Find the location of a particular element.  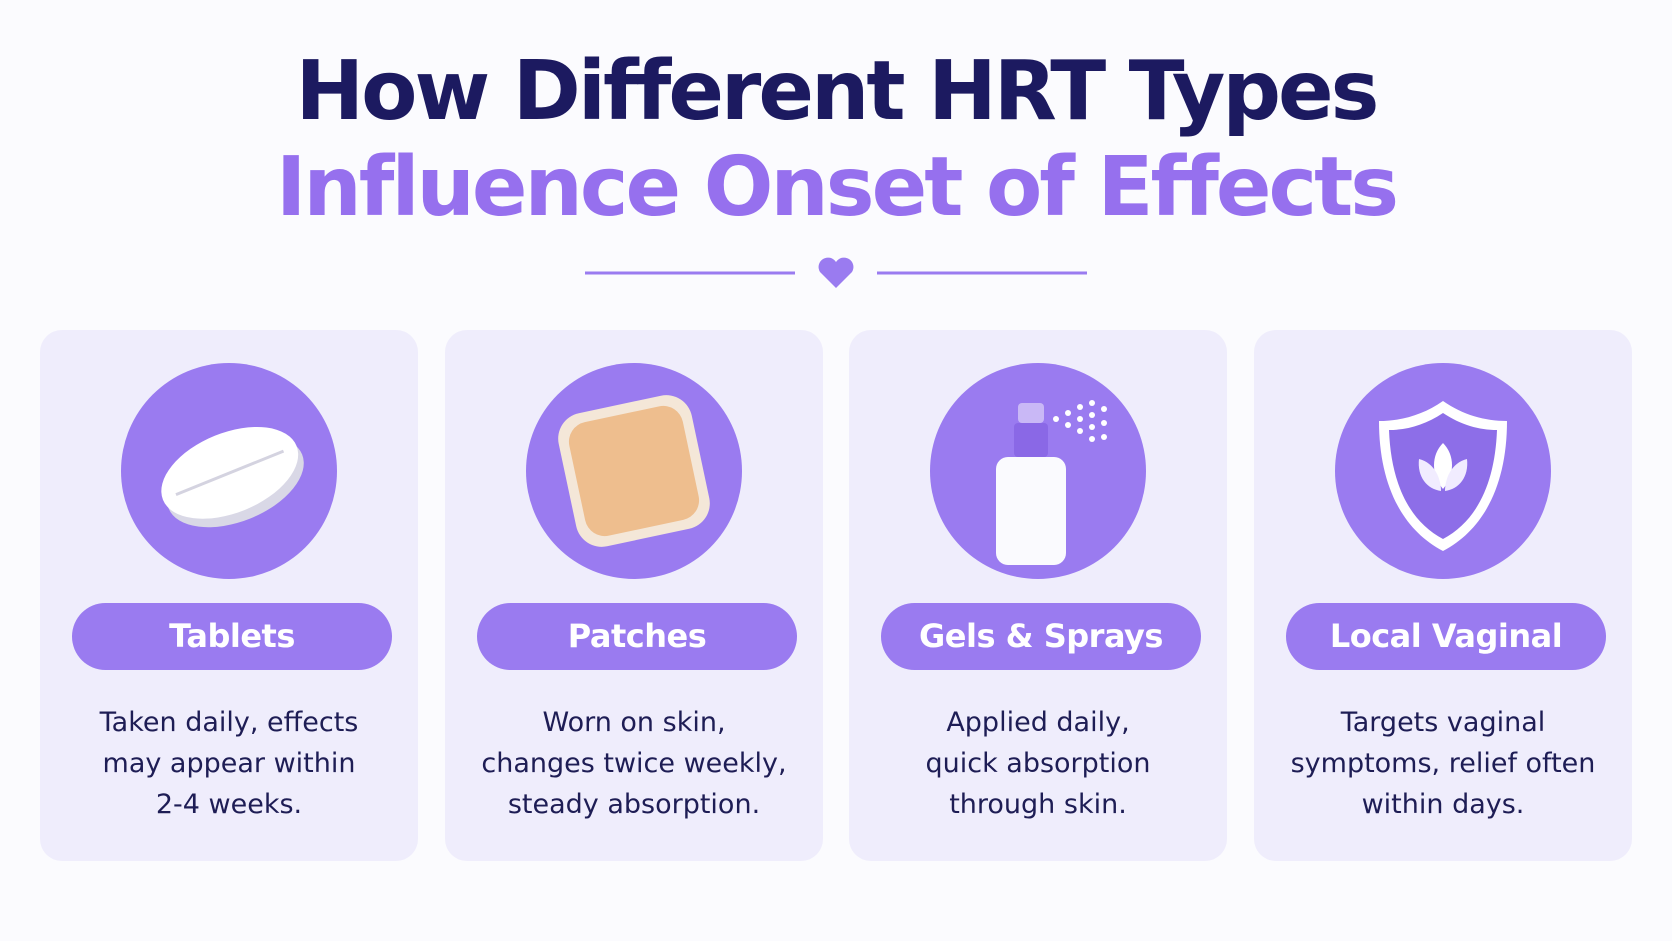

description-line: within days. is located at coordinates (1443, 804).